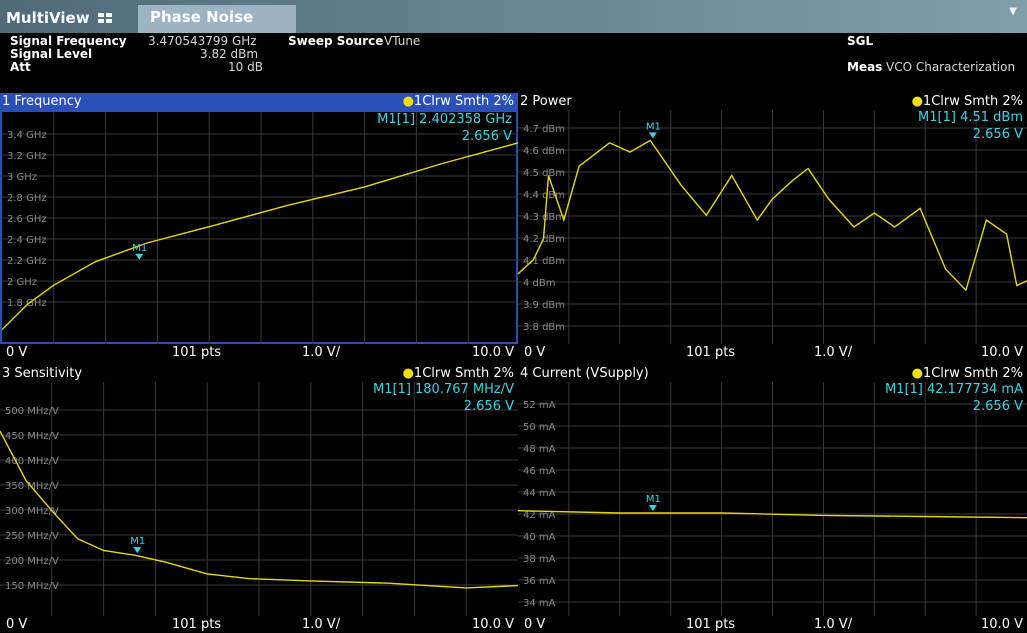  Describe the element at coordinates (27, 198) in the screenshot. I see `y-tick-label: 2.8 GHz` at that location.